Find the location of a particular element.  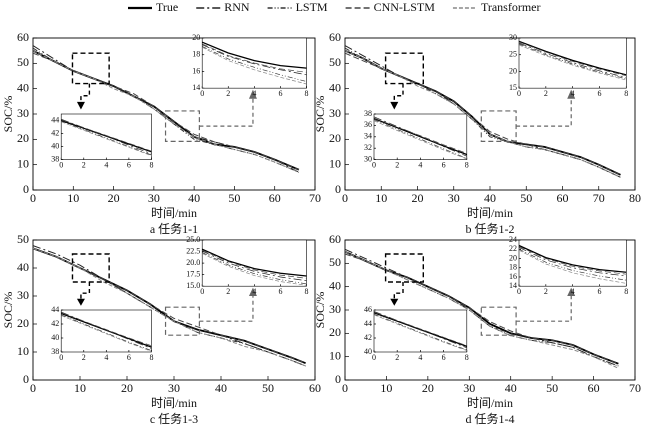

inset: 0 2 4 6 8 30 32 34 36 38 is located at coordinates (416, 139).